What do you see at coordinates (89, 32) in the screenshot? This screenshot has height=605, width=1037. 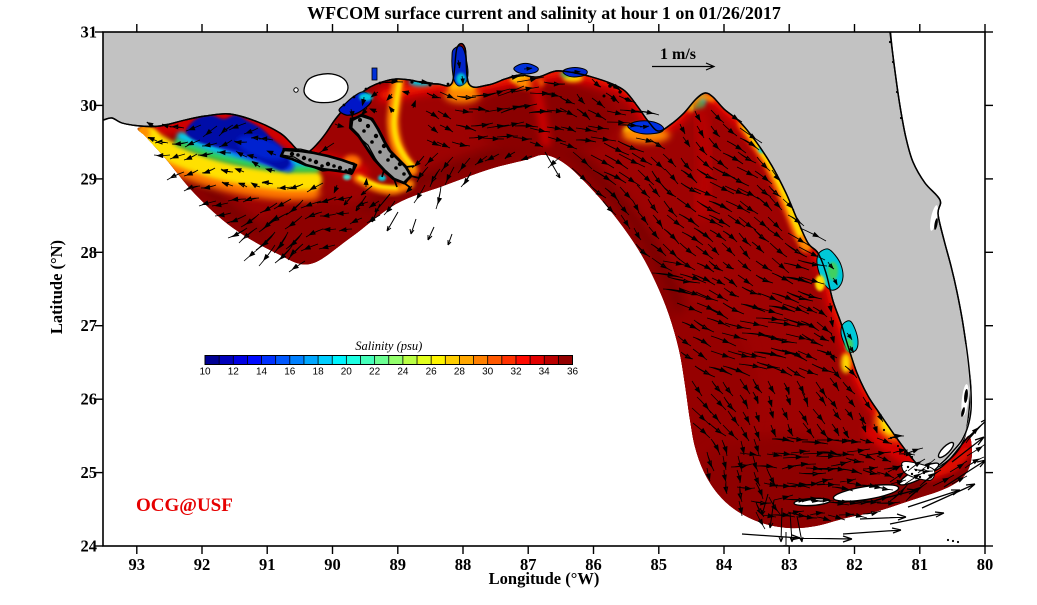 I see `svg-text: 31` at bounding box center [89, 32].